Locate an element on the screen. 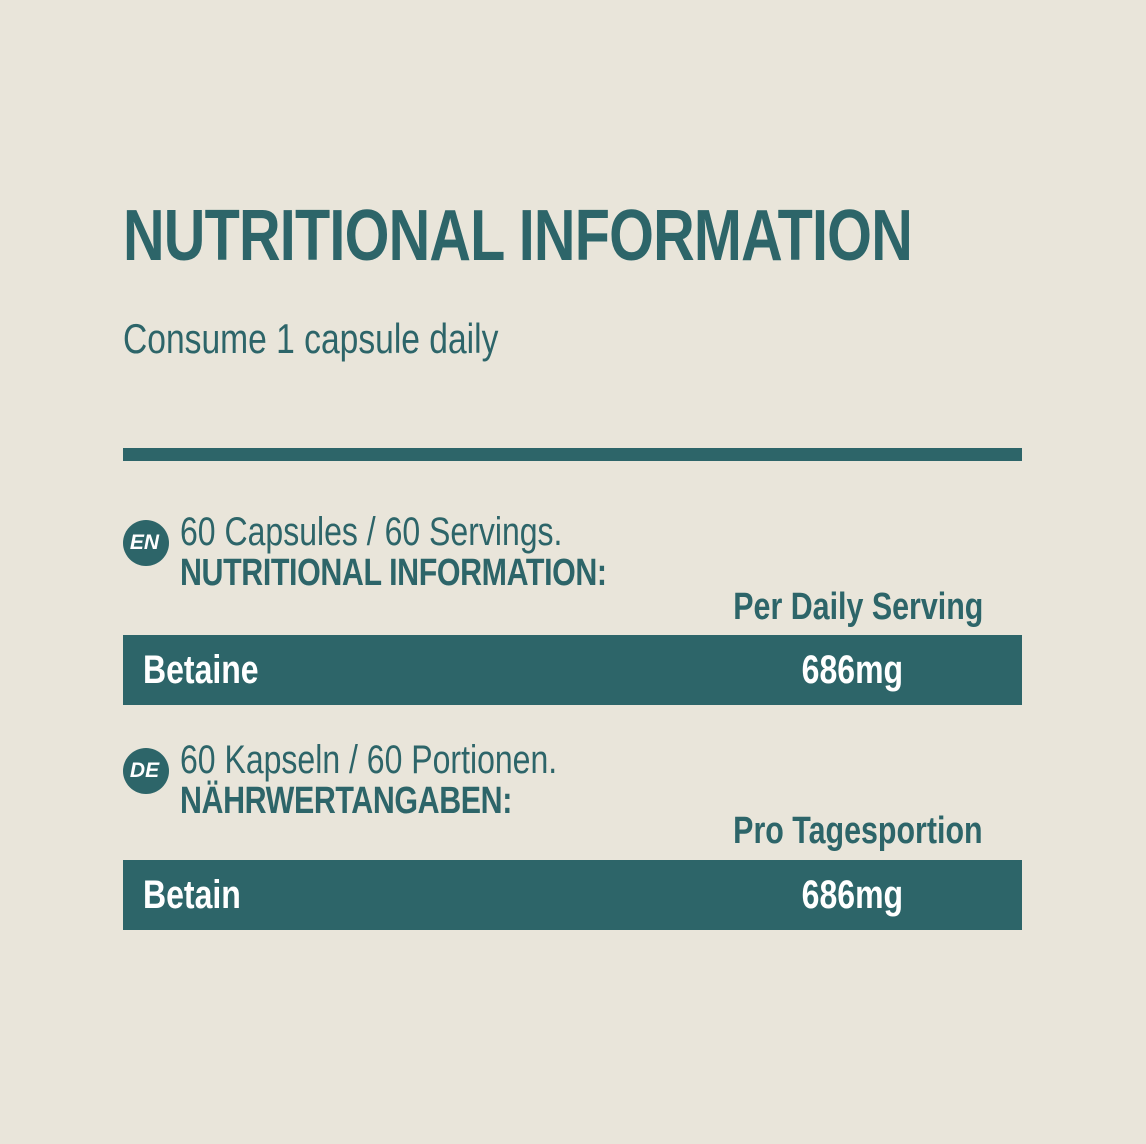 This screenshot has height=1144, width=1146. ingredient-name-de: Betain is located at coordinates (204, 895).